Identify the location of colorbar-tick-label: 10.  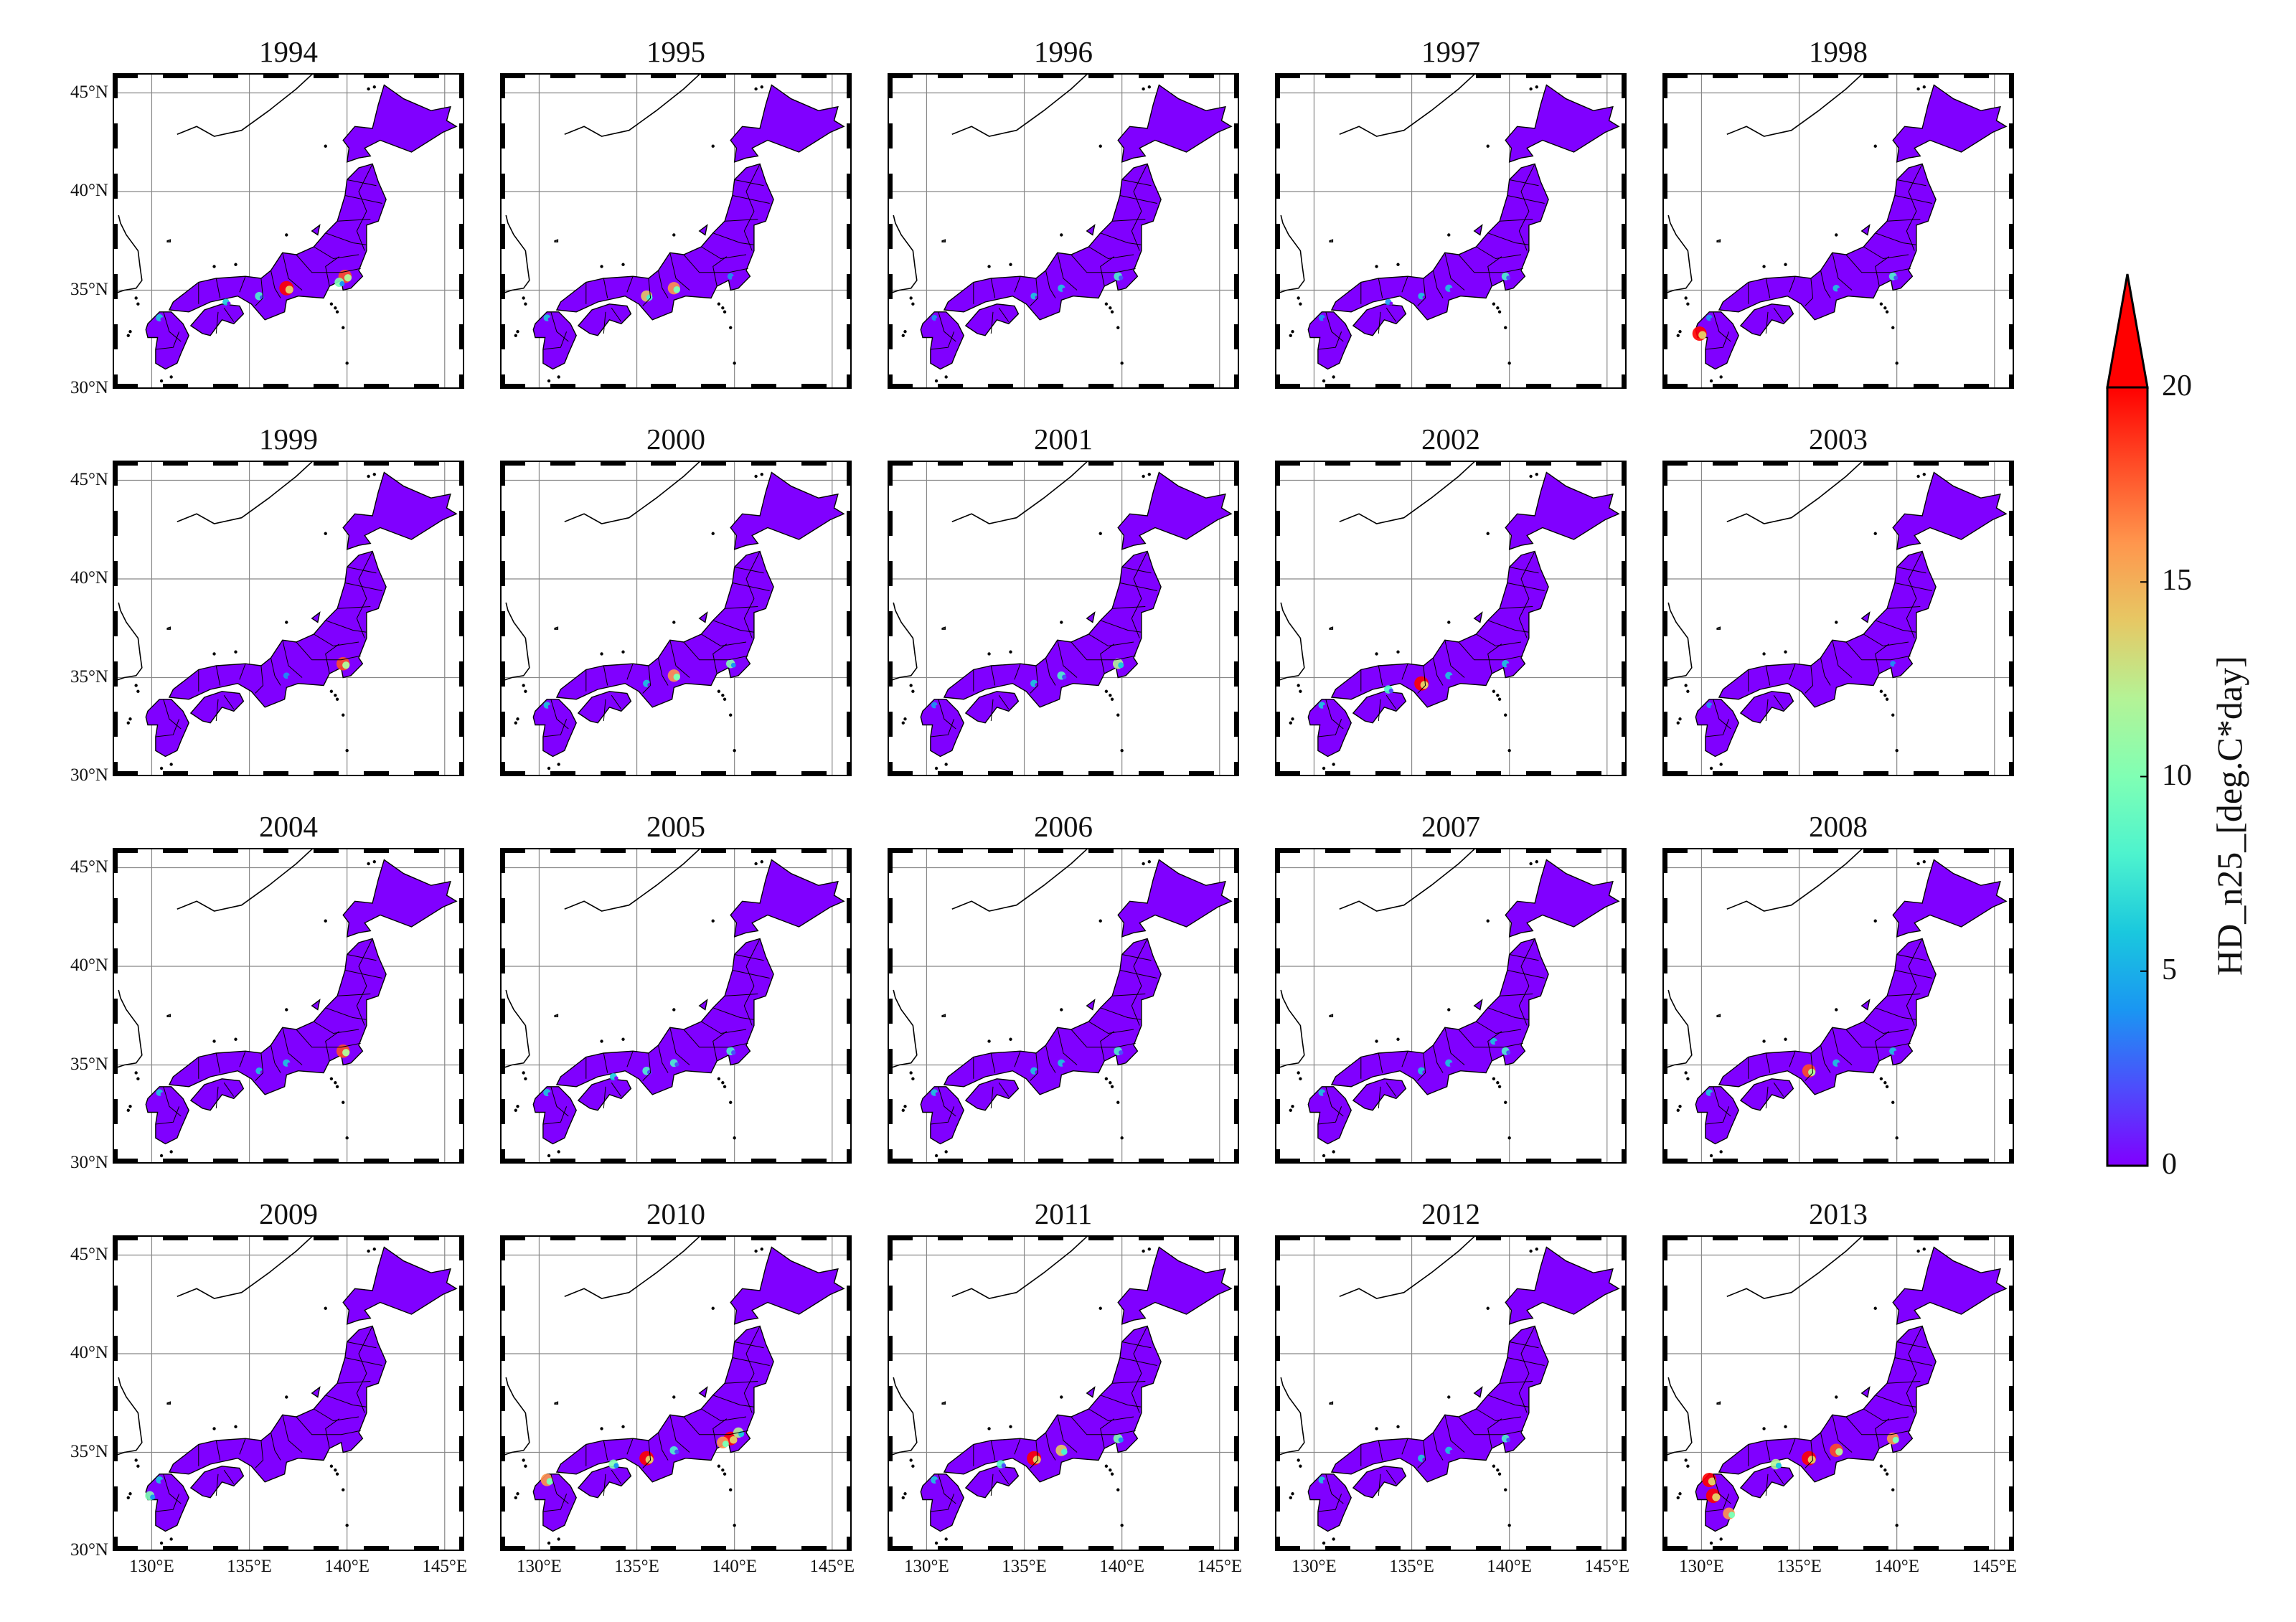
(2177, 775).